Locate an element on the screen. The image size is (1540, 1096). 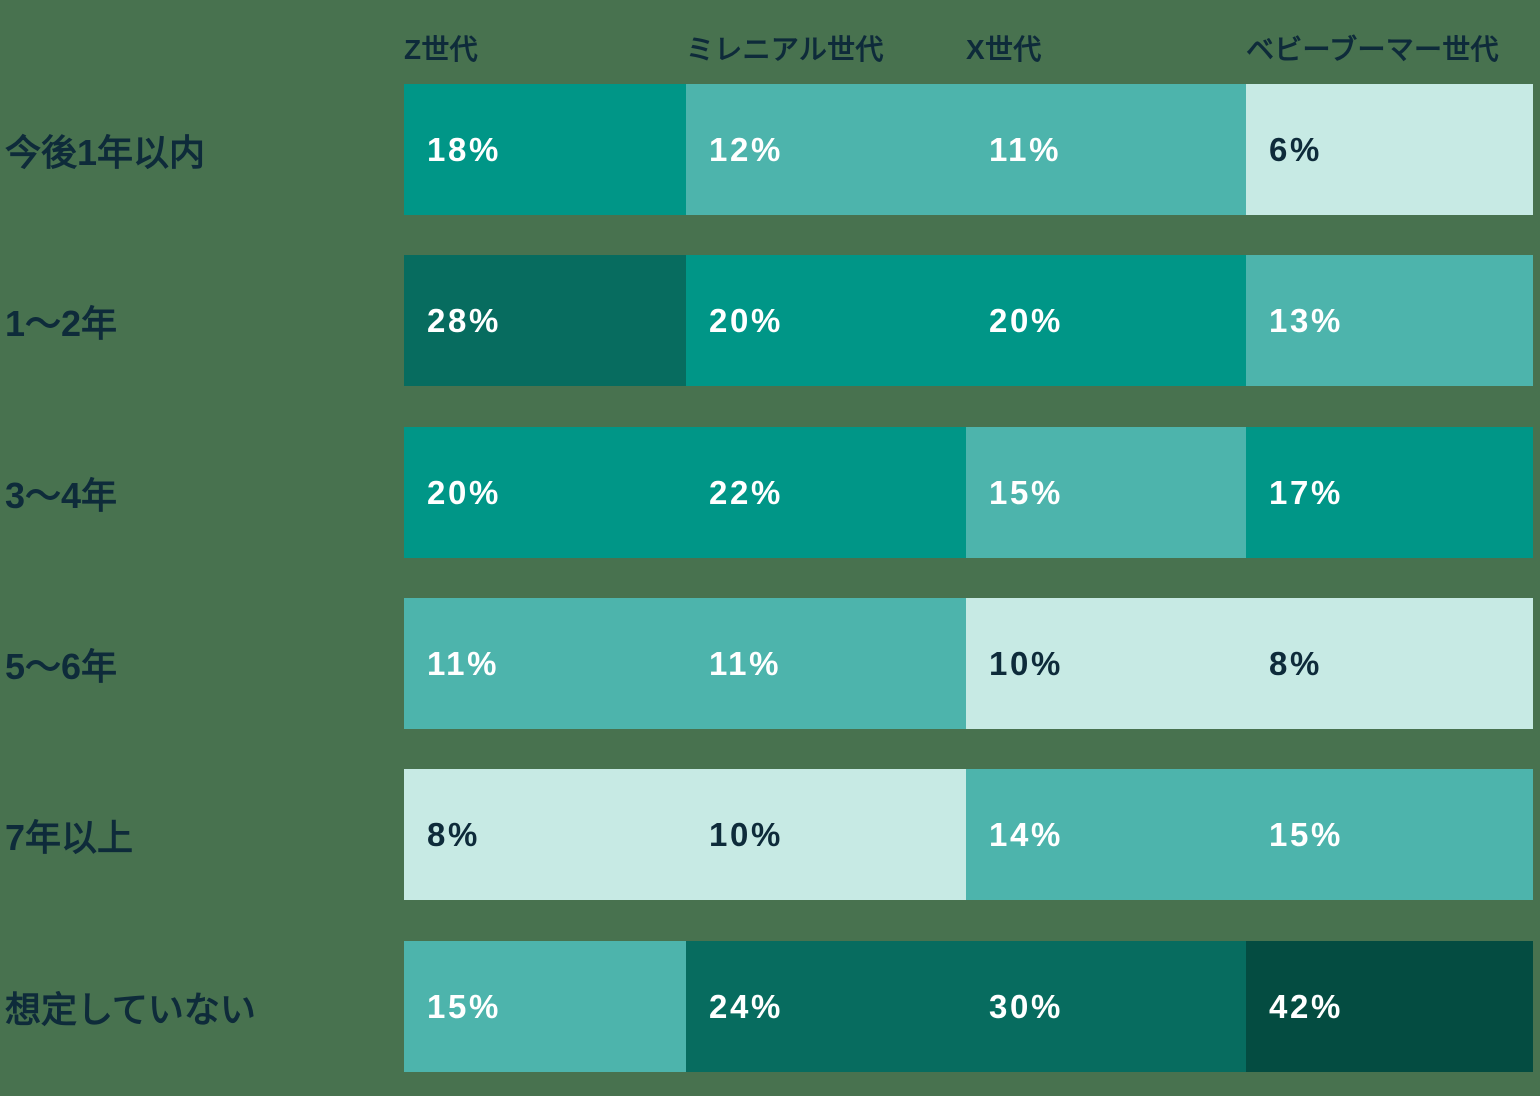
chart-row: 7年以上 8% 10% 14% 15% is located at coordinates (766, 834).